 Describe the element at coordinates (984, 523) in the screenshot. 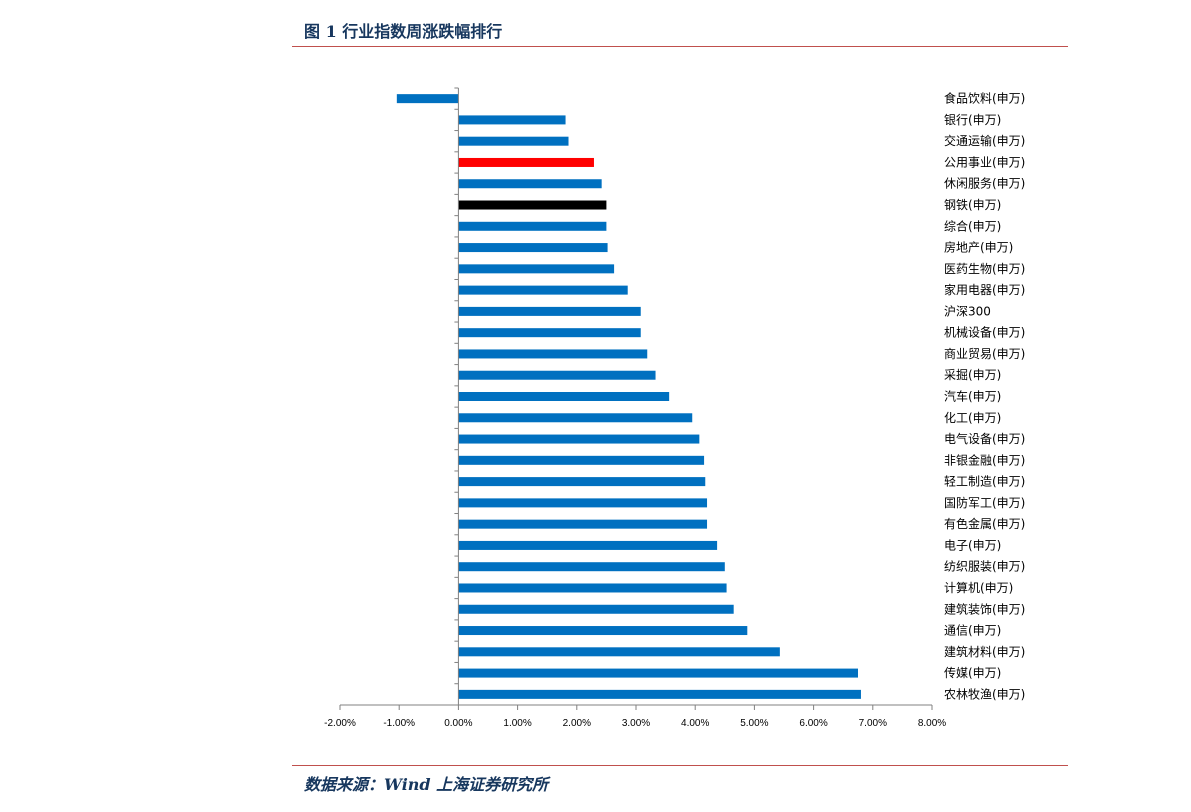

I see `category-label: 有色金属(申万)` at that location.